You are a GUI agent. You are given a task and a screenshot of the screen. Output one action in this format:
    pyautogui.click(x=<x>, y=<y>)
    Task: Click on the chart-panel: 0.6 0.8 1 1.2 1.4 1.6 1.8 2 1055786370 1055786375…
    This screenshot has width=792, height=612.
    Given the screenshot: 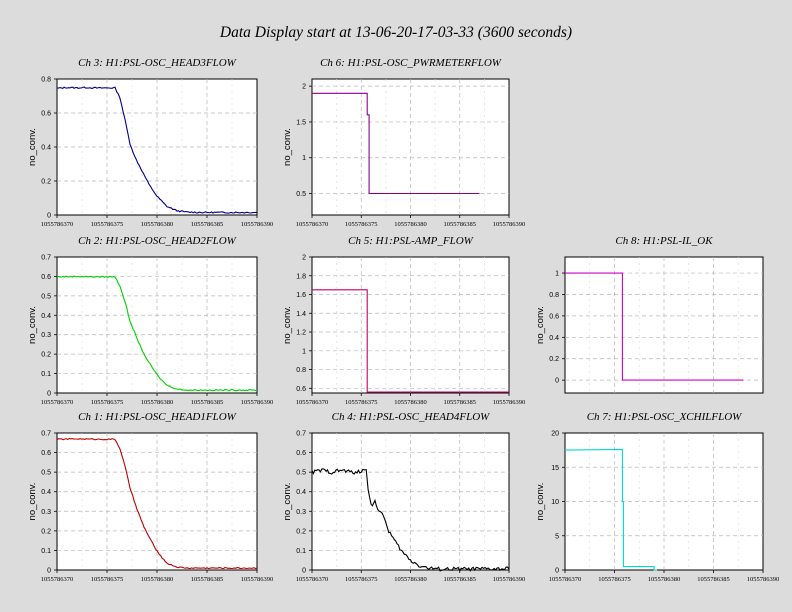 What is the action you would take?
    pyautogui.click(x=403, y=320)
    